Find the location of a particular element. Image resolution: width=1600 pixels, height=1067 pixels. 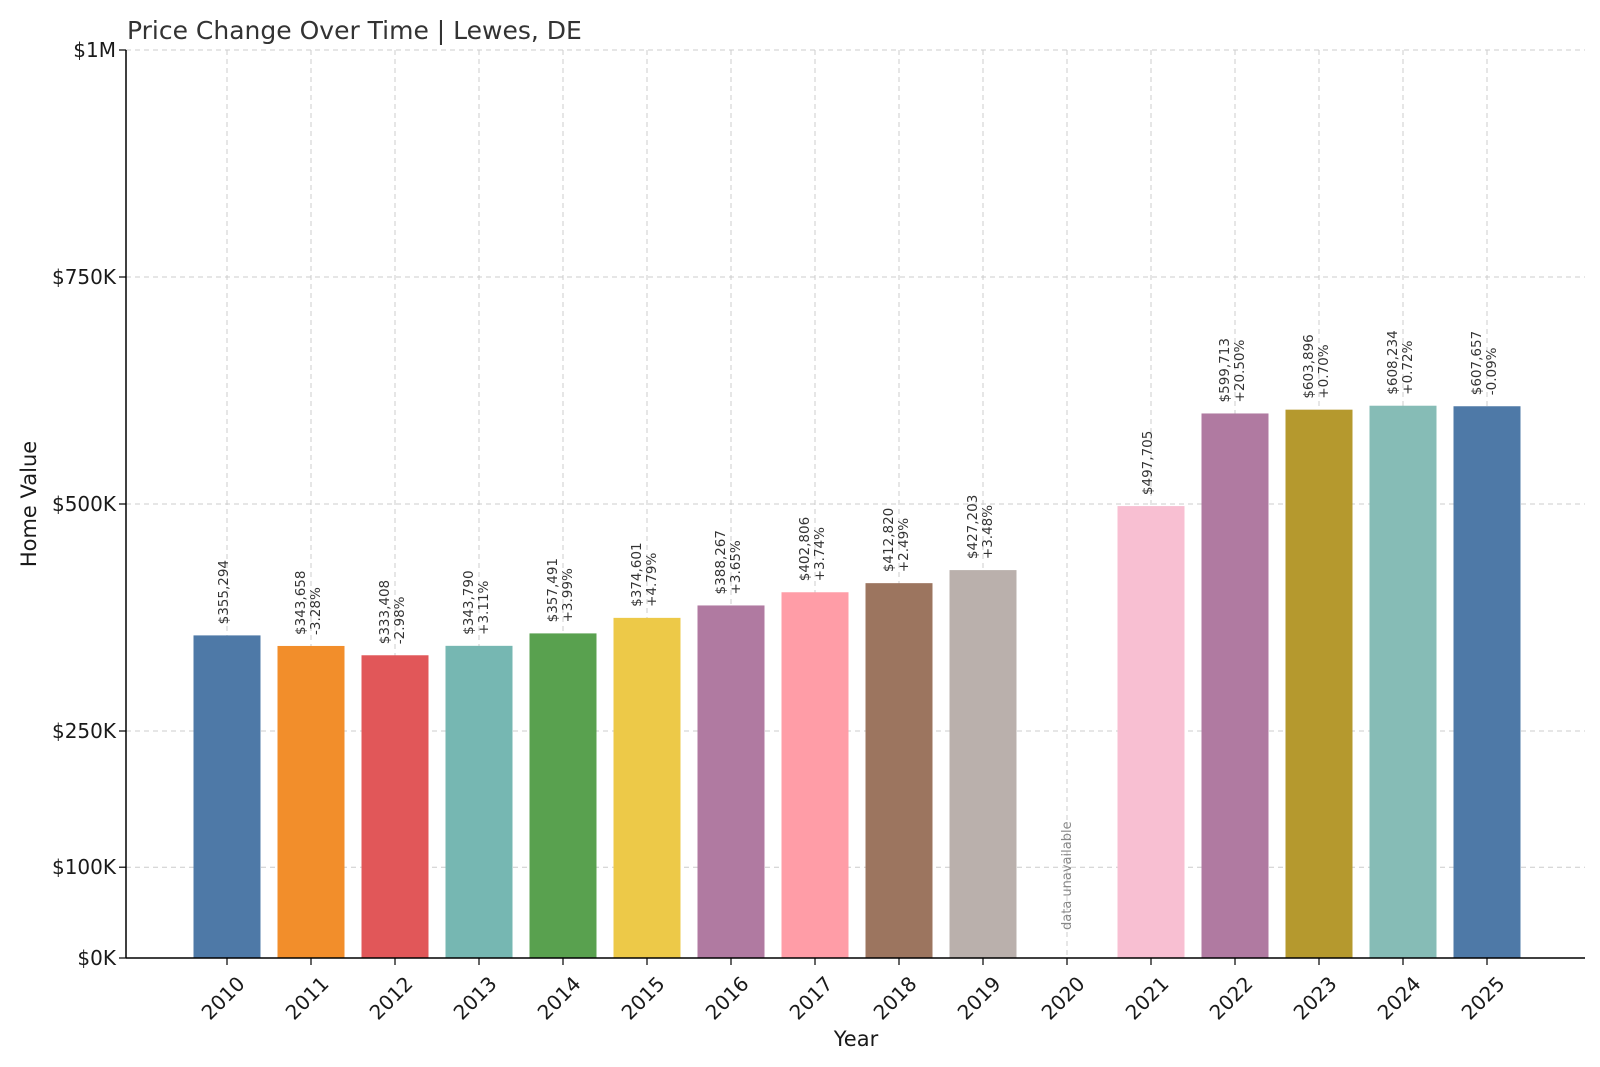

bar-change-label: -3.28% is located at coordinates (316, 611).